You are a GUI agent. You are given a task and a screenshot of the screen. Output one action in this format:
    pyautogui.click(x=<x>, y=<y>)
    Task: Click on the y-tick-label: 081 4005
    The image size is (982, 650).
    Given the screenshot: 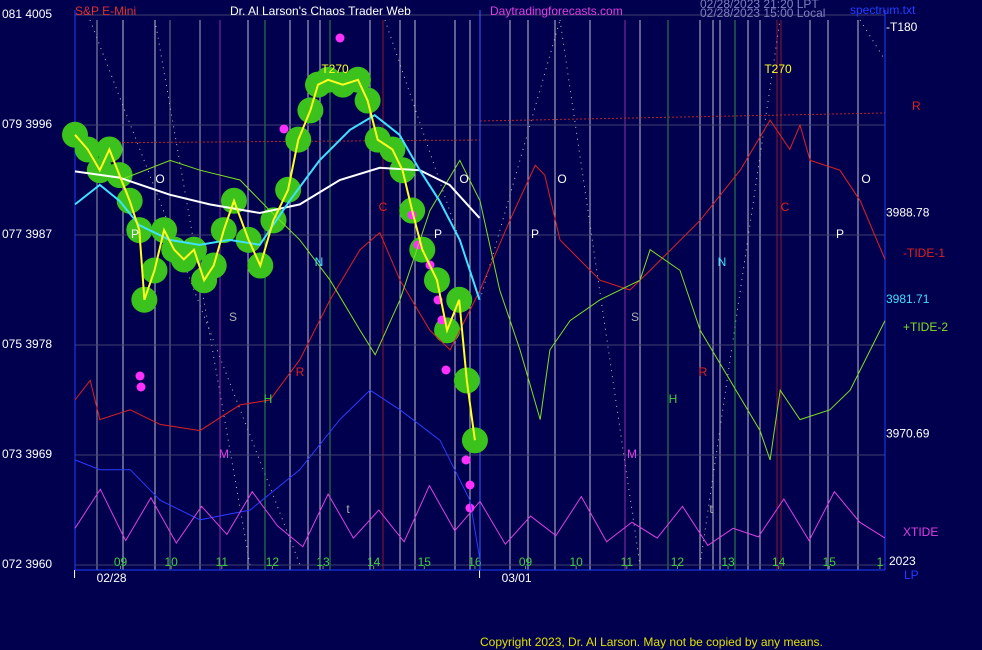 What is the action you would take?
    pyautogui.click(x=27, y=14)
    